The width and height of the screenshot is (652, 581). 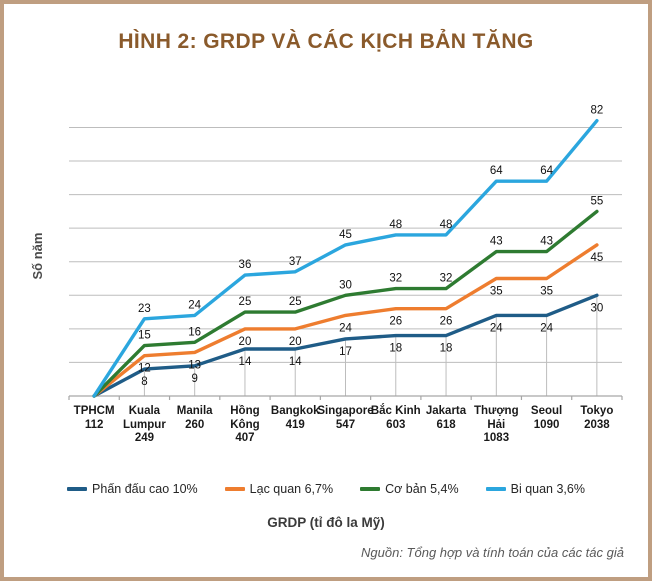 I want to click on data-point-label: 82, so click(x=596, y=111).